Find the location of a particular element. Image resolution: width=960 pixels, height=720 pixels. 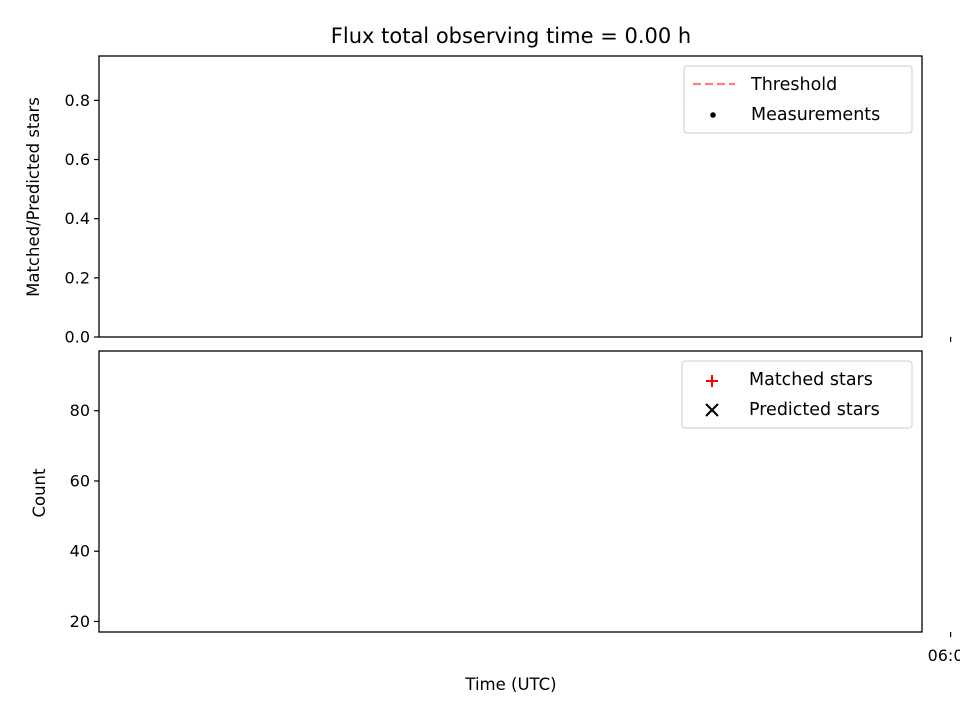

time-x-axis: 16:0018:0020:0022:0000:0002:0004:0006:00 is located at coordinates (944, 648).